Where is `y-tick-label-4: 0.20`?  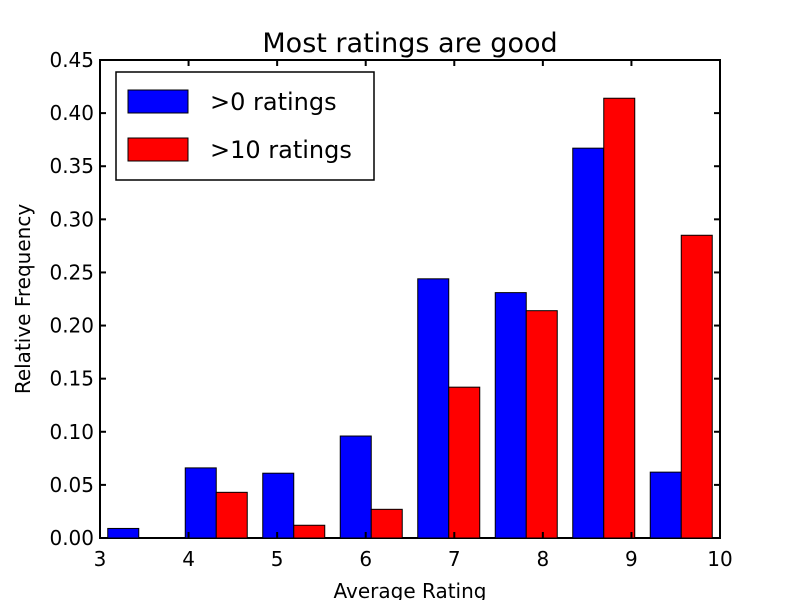 y-tick-label-4: 0.20 is located at coordinates (71, 326).